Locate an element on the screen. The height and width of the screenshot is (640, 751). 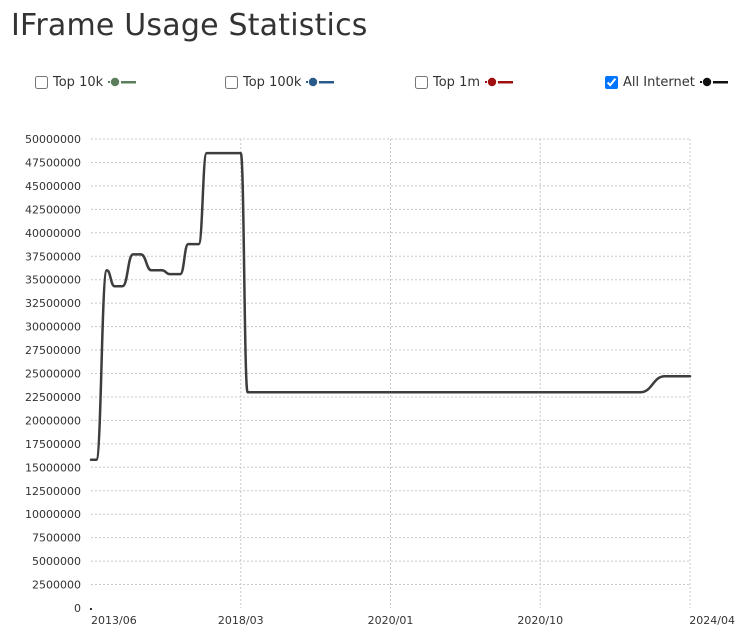
y-tick-label: 30000000 is located at coordinates (53, 327).